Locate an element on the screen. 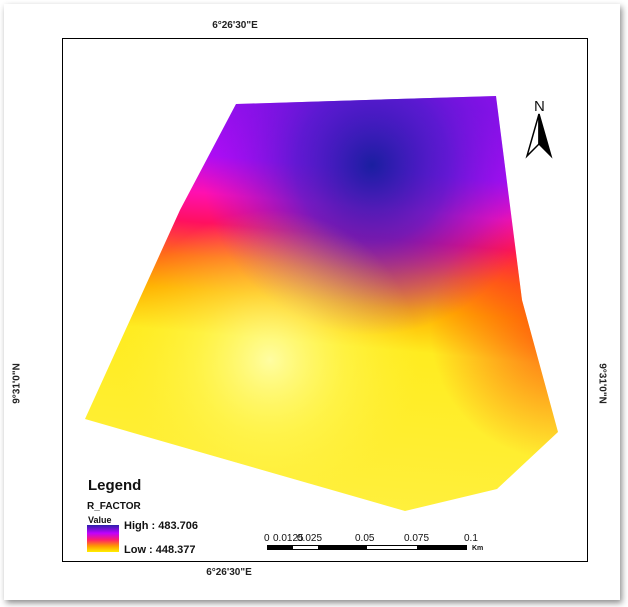 The width and height of the screenshot is (628, 607). scale-tick-label: 0.1 is located at coordinates (471, 538).